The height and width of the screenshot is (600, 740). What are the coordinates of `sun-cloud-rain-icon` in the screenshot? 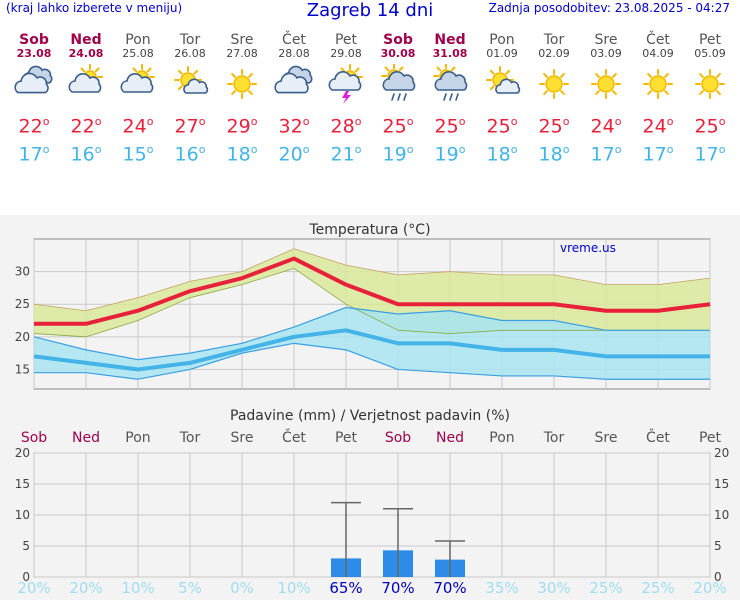 It's located at (398, 82).